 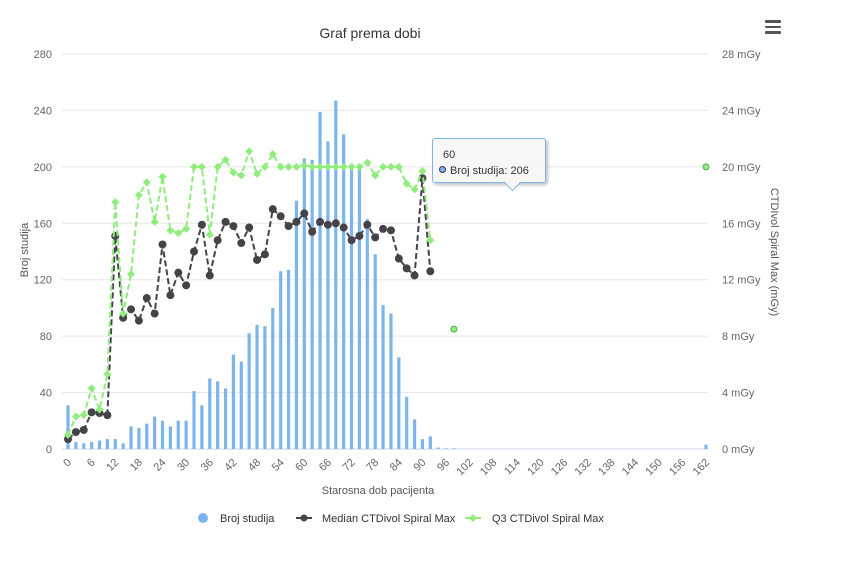 I want to click on y-right-tick-label: 28 mGy, so click(x=741, y=55).